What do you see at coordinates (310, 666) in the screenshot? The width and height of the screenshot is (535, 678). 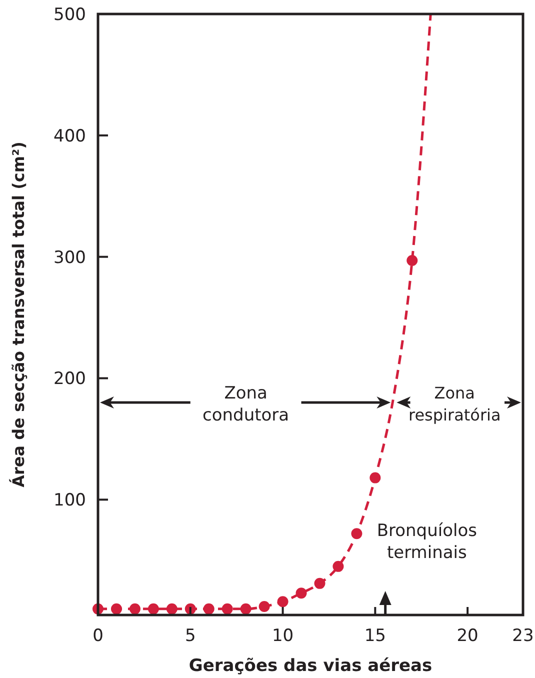 I see `x-axis-title: Gerações das vias aéreas` at bounding box center [310, 666].